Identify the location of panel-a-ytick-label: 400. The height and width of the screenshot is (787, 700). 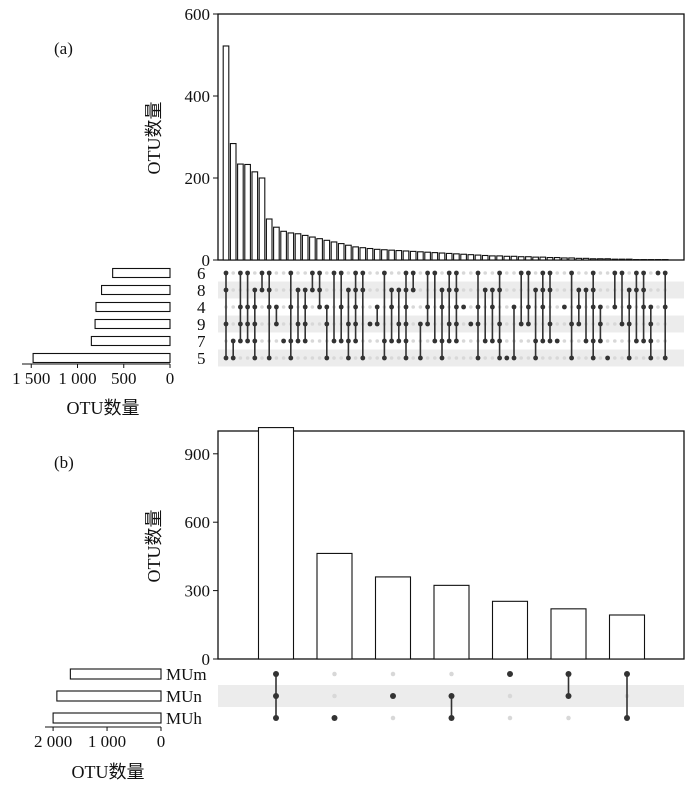
(198, 96).